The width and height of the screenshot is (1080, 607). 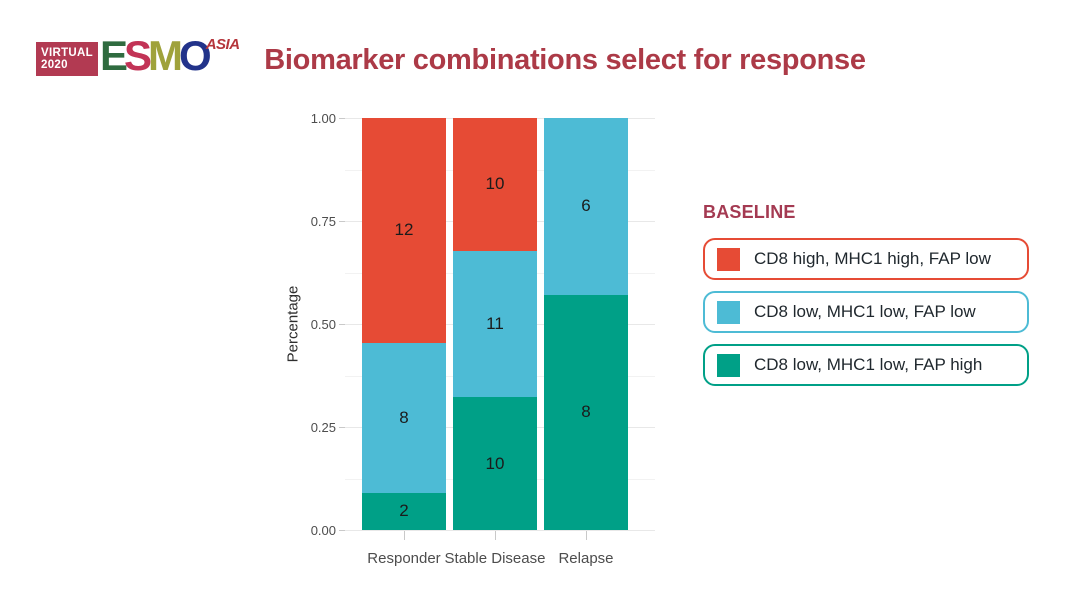 What do you see at coordinates (323, 530) in the screenshot?
I see `y-tick-label: 0.00` at bounding box center [323, 530].